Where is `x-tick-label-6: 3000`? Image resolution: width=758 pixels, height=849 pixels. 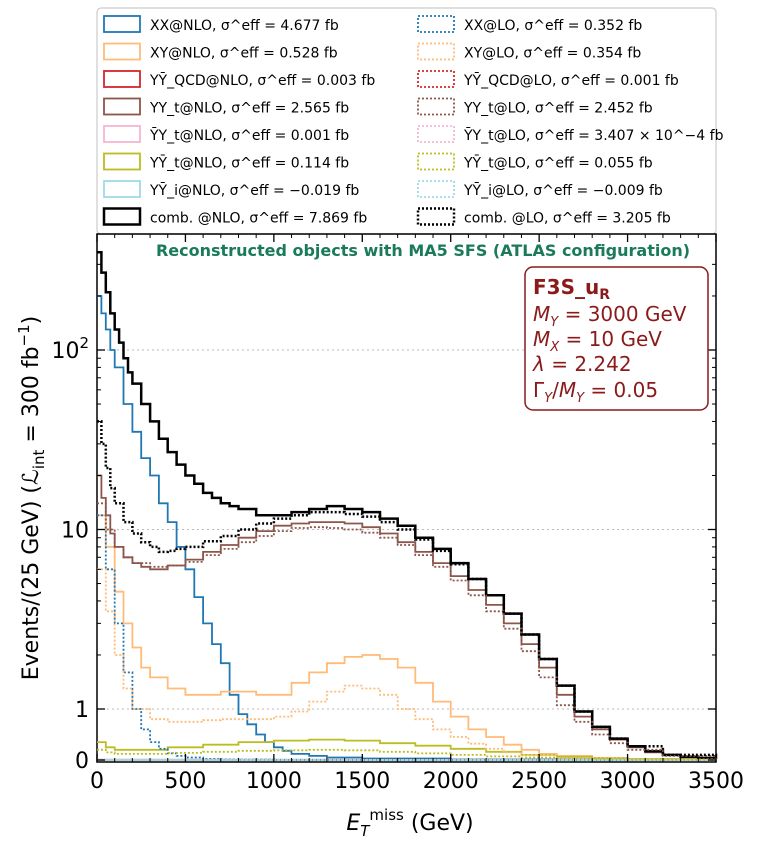 x-tick-label-6: 3000 is located at coordinates (628, 781).